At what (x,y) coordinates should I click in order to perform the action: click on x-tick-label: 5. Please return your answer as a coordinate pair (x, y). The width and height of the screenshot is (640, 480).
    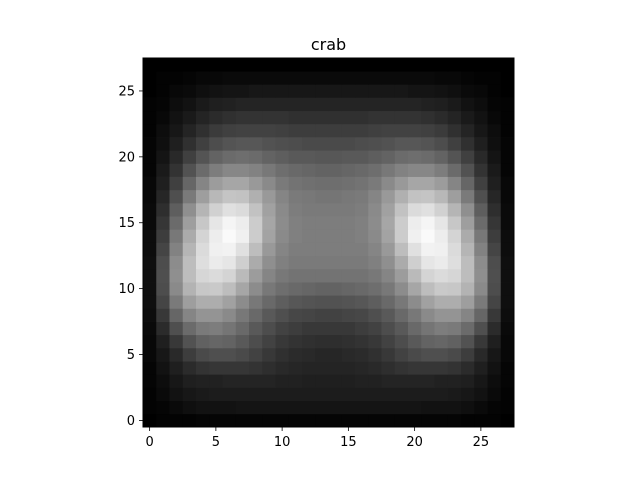
    Looking at the image, I should click on (216, 442).